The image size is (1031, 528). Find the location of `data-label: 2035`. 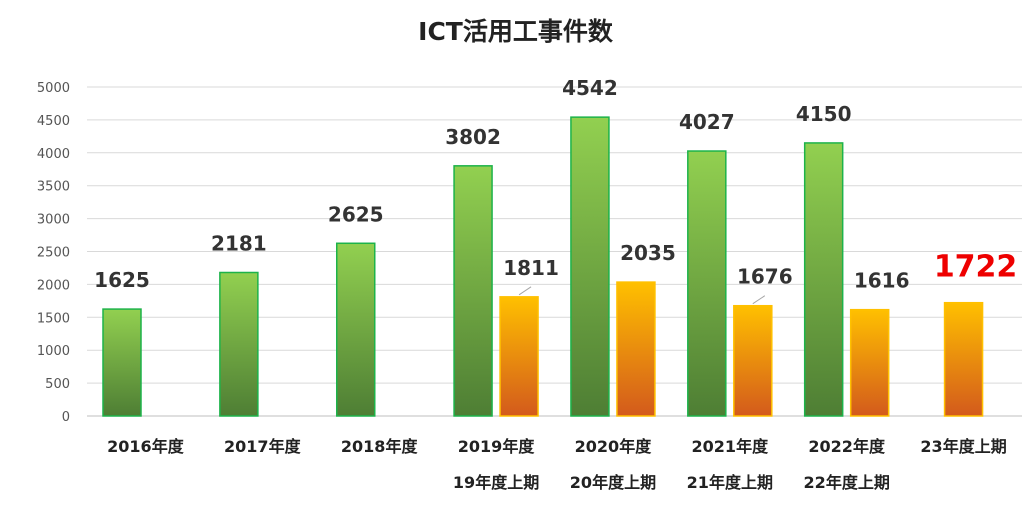

data-label: 2035 is located at coordinates (648, 253).